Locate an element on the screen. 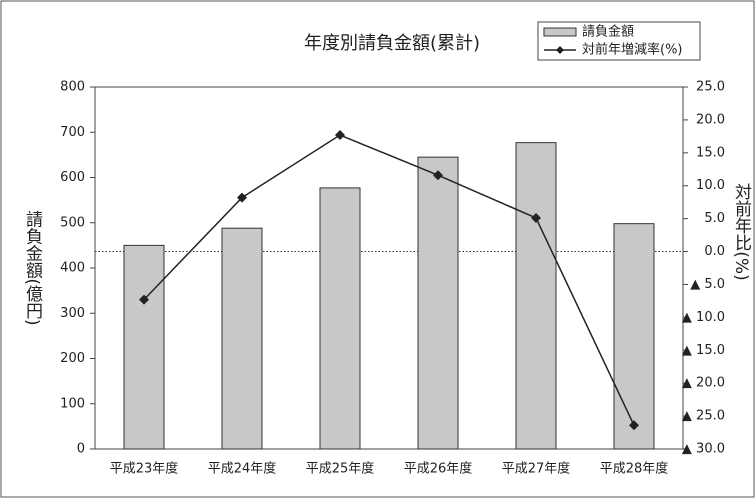  x-tick-label: 平成27年度 is located at coordinates (536, 469).